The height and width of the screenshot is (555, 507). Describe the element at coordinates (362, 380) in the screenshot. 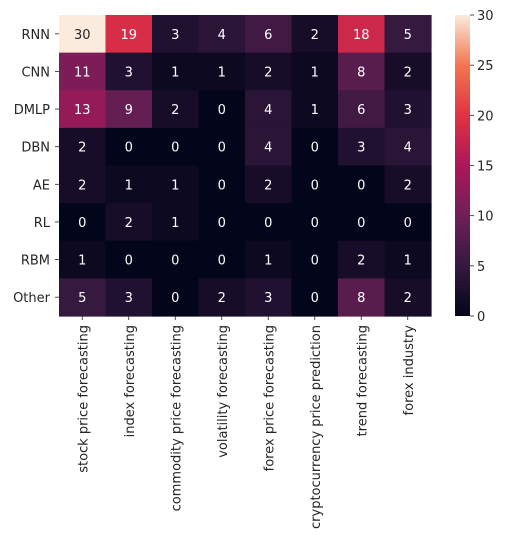

I see `column-label: trend forecasting` at that location.